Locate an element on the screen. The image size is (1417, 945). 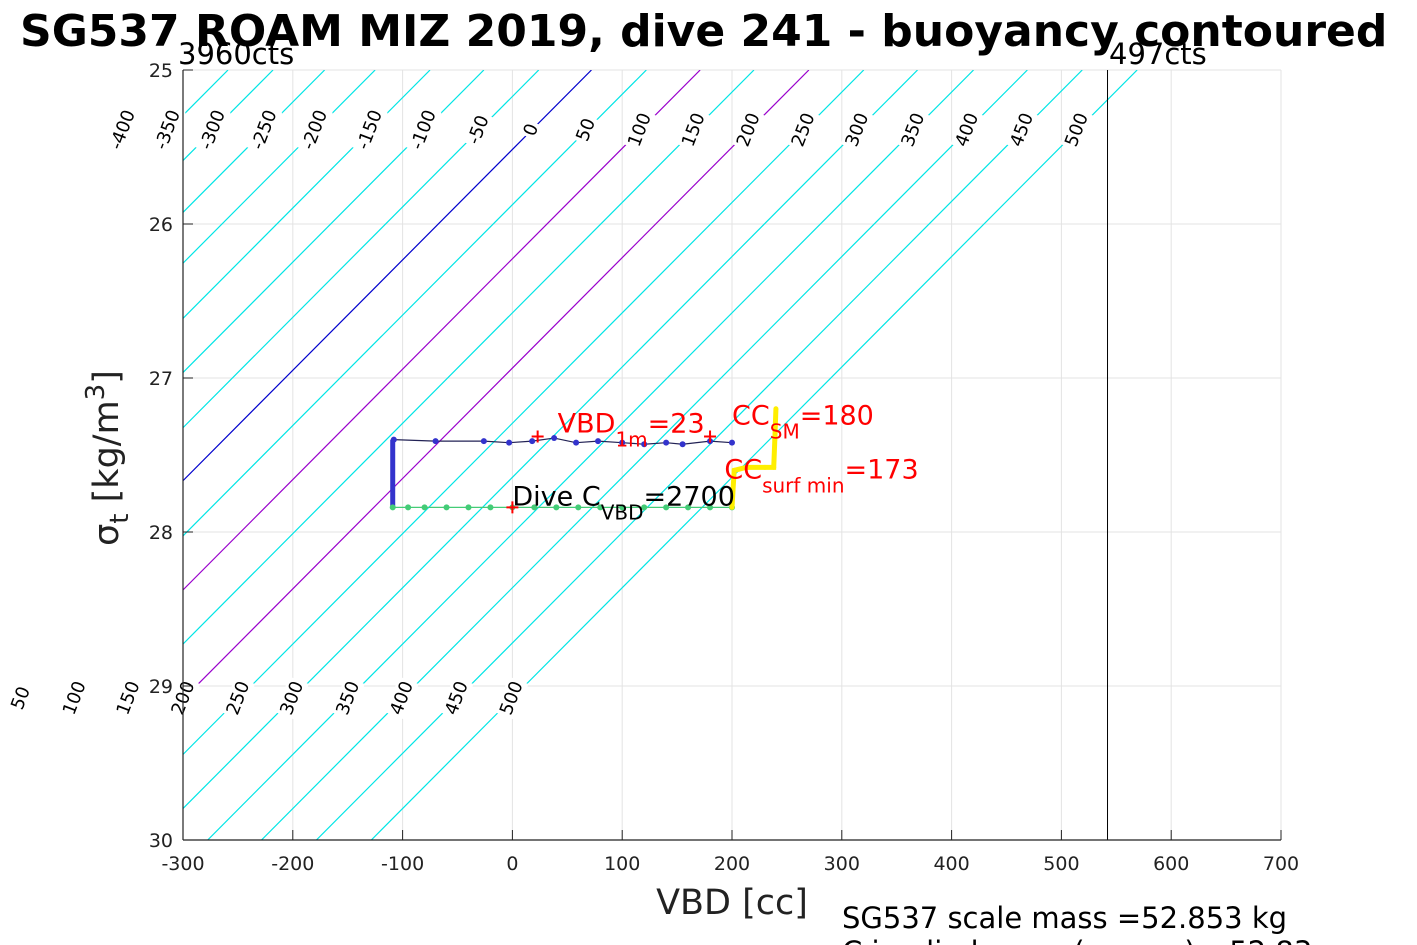
marker-label-main: VBD is located at coordinates (587, 424).